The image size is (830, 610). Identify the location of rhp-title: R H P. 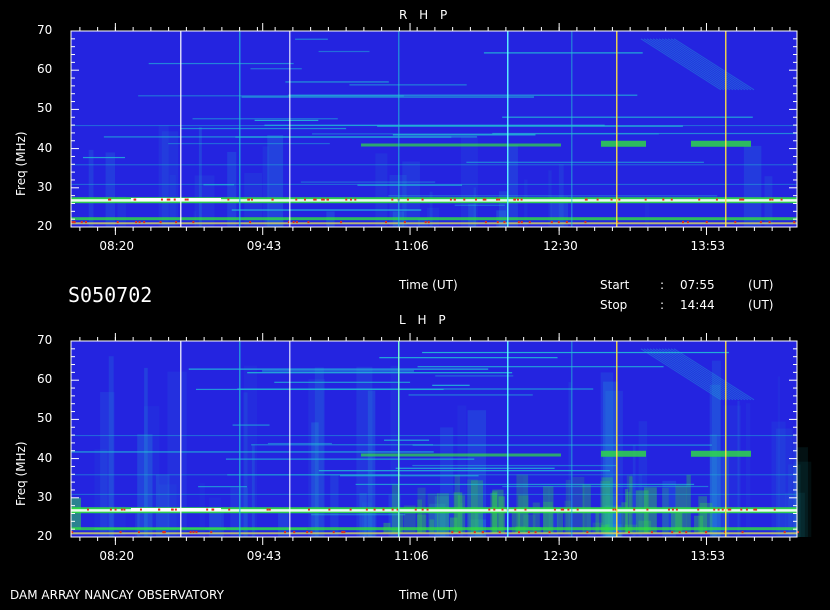
(425, 15).